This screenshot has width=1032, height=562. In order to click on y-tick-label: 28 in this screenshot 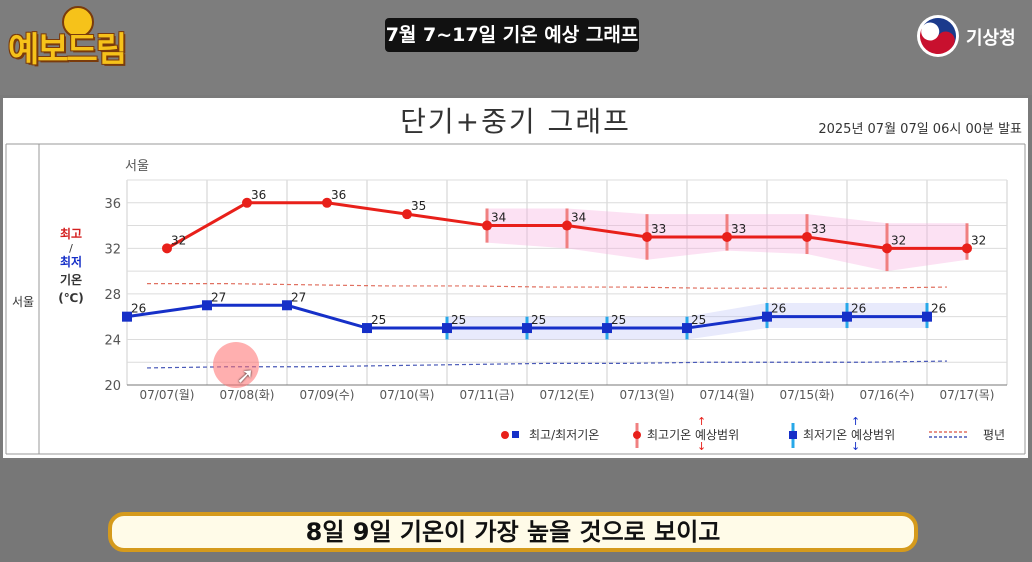, I will do `click(112, 295)`.